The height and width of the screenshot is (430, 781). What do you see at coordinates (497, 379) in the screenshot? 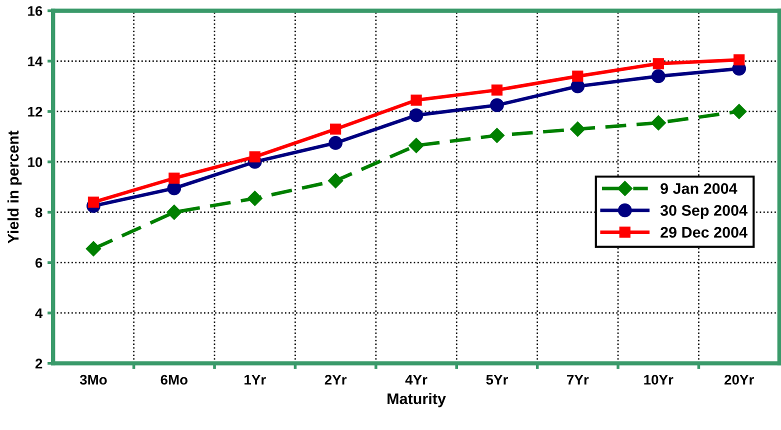
I see `x-tick-label: 5Yr` at bounding box center [497, 379].